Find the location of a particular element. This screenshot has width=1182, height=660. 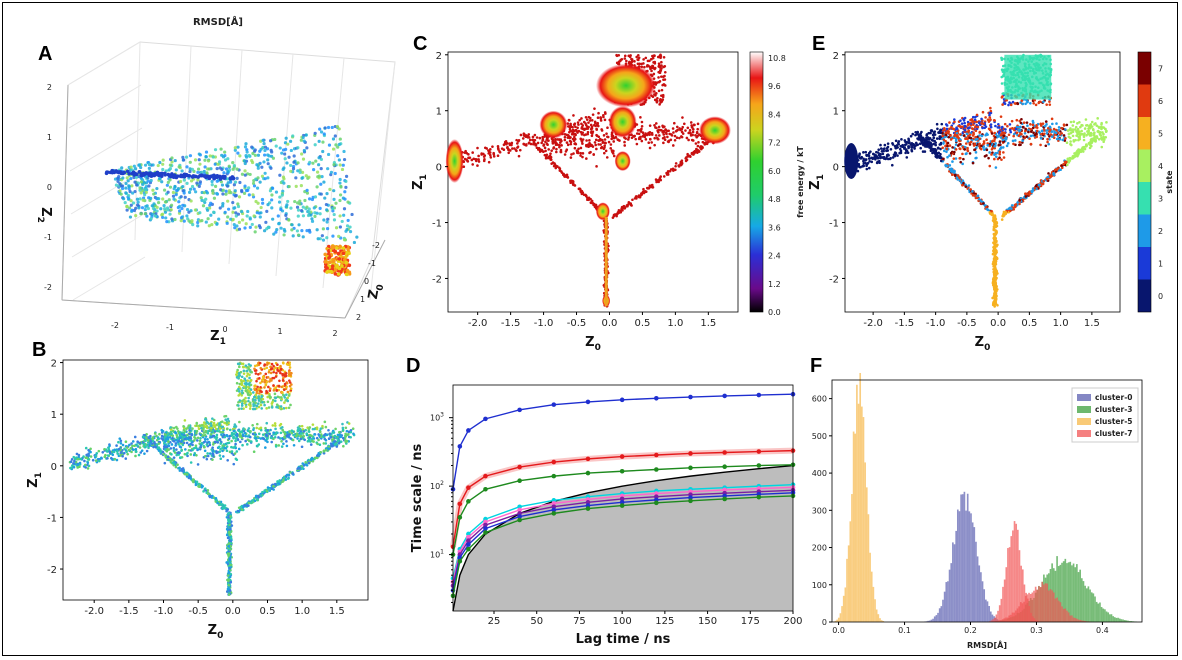

panel-d-ylabel: Time scale / ns is located at coordinates (417, 497).